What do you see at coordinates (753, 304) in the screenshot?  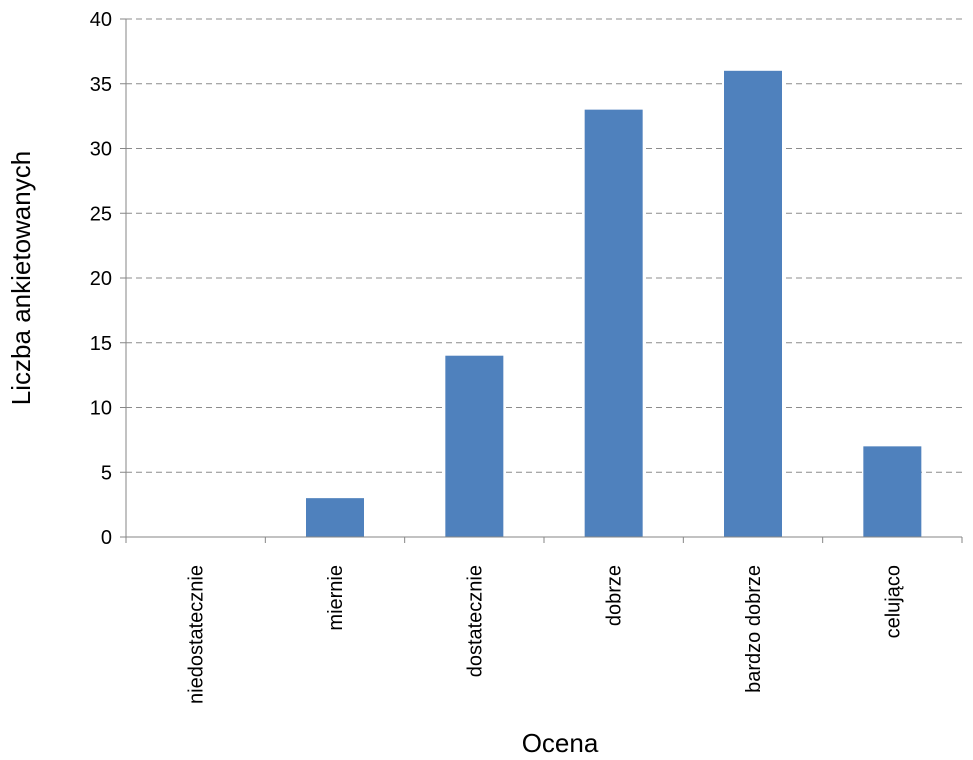 I see `bar-bardzo-dobrze` at bounding box center [753, 304].